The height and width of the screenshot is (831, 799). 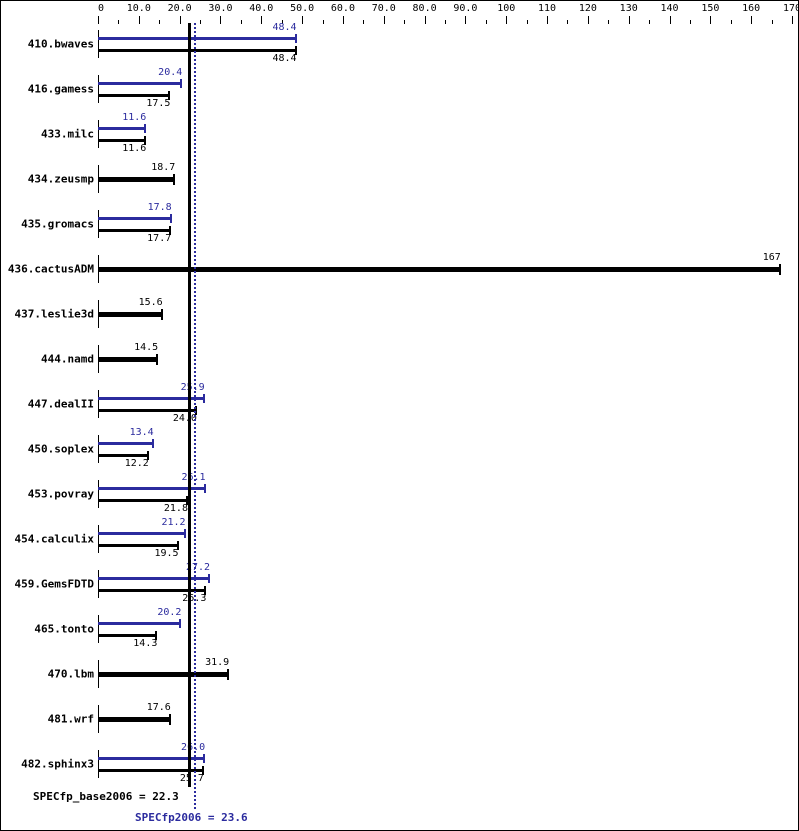 I want to click on base-value-label: 17.5, so click(x=158, y=103).